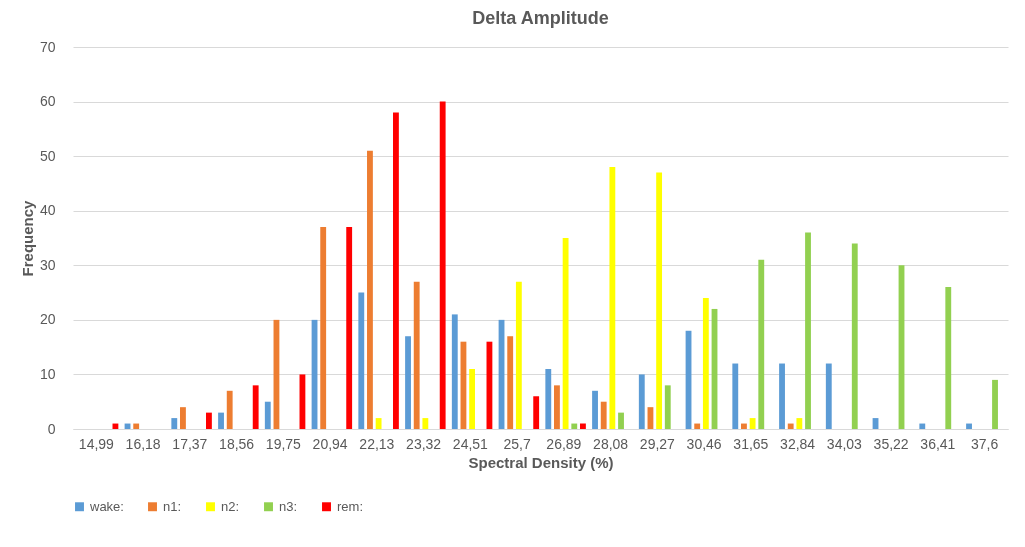 This screenshot has width=1025, height=547. I want to click on y-tick-label: 20, so click(47, 319).